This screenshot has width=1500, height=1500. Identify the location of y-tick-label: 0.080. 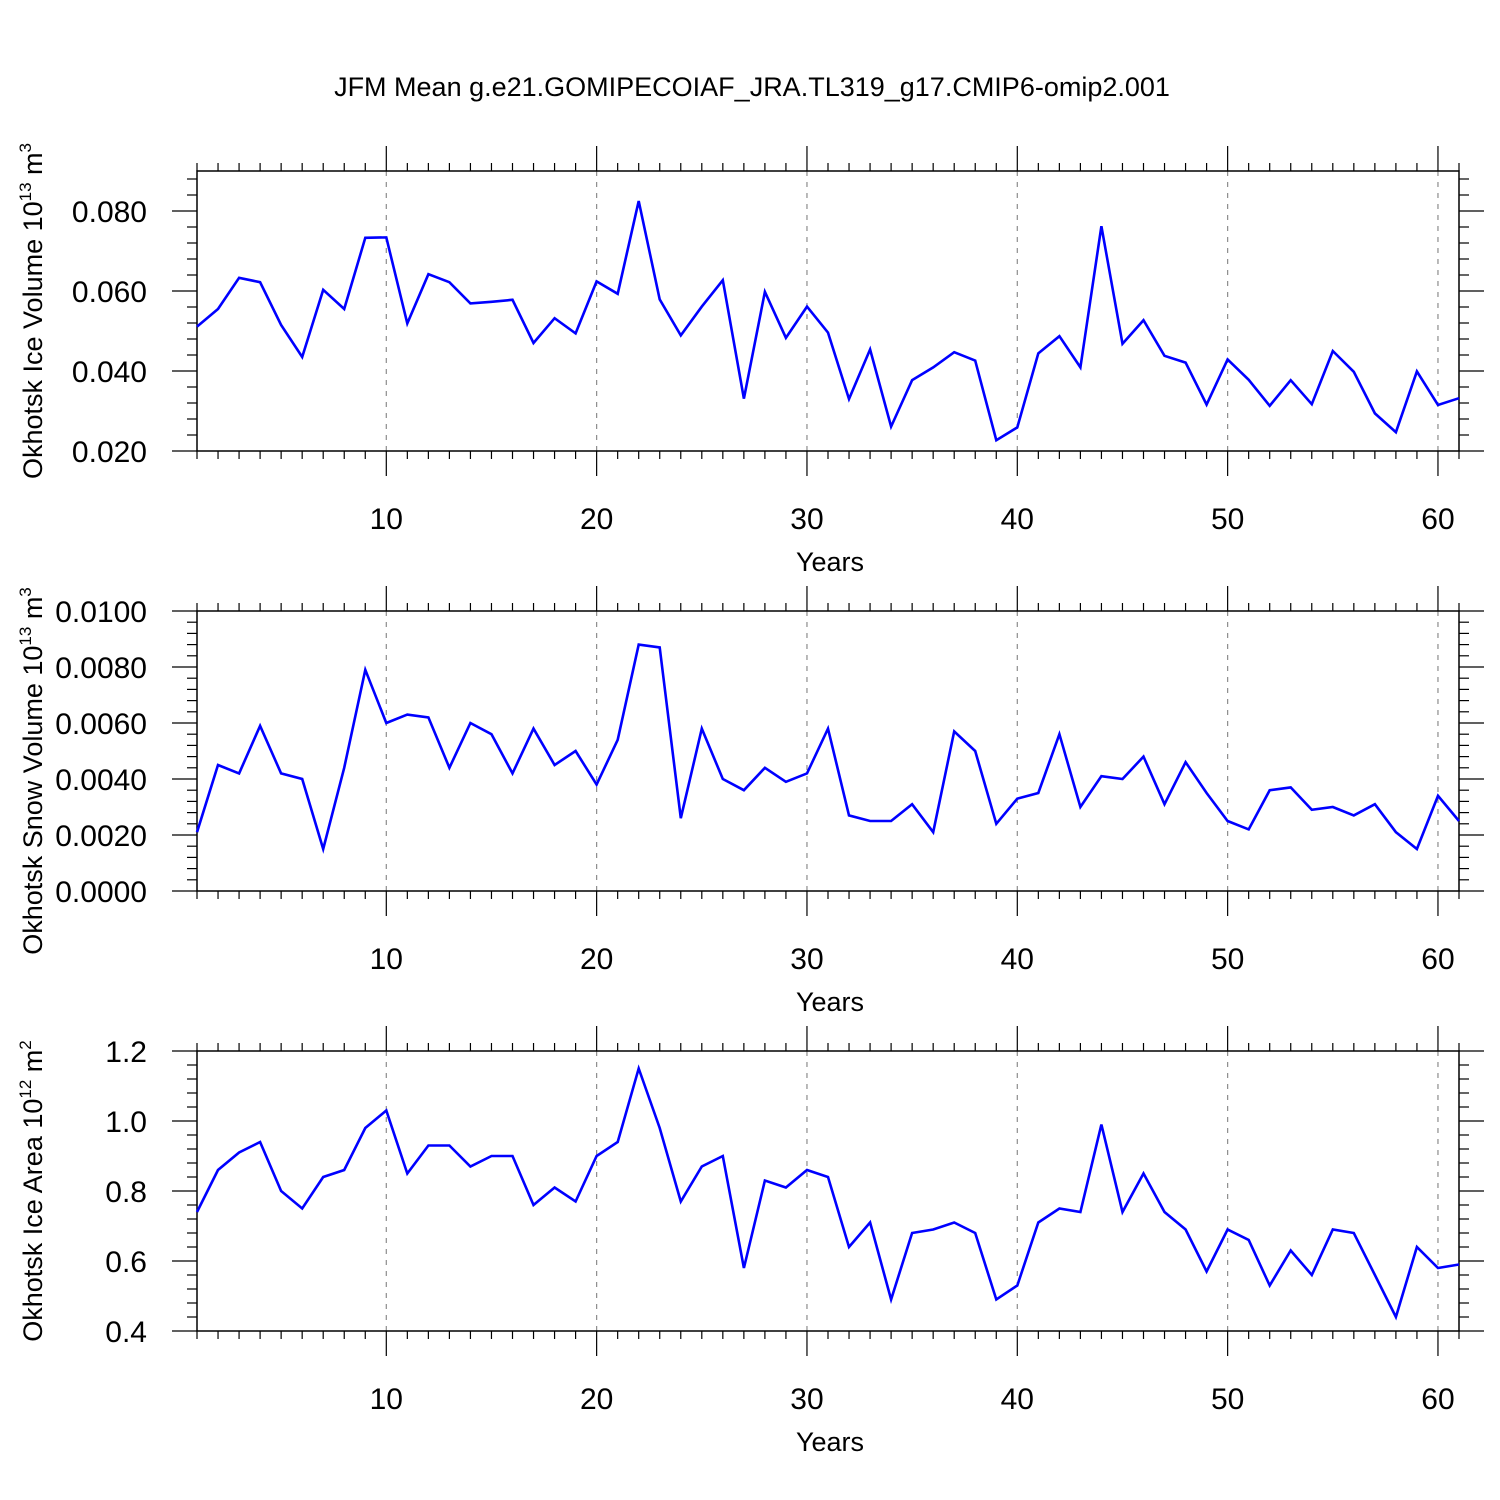
(109, 212).